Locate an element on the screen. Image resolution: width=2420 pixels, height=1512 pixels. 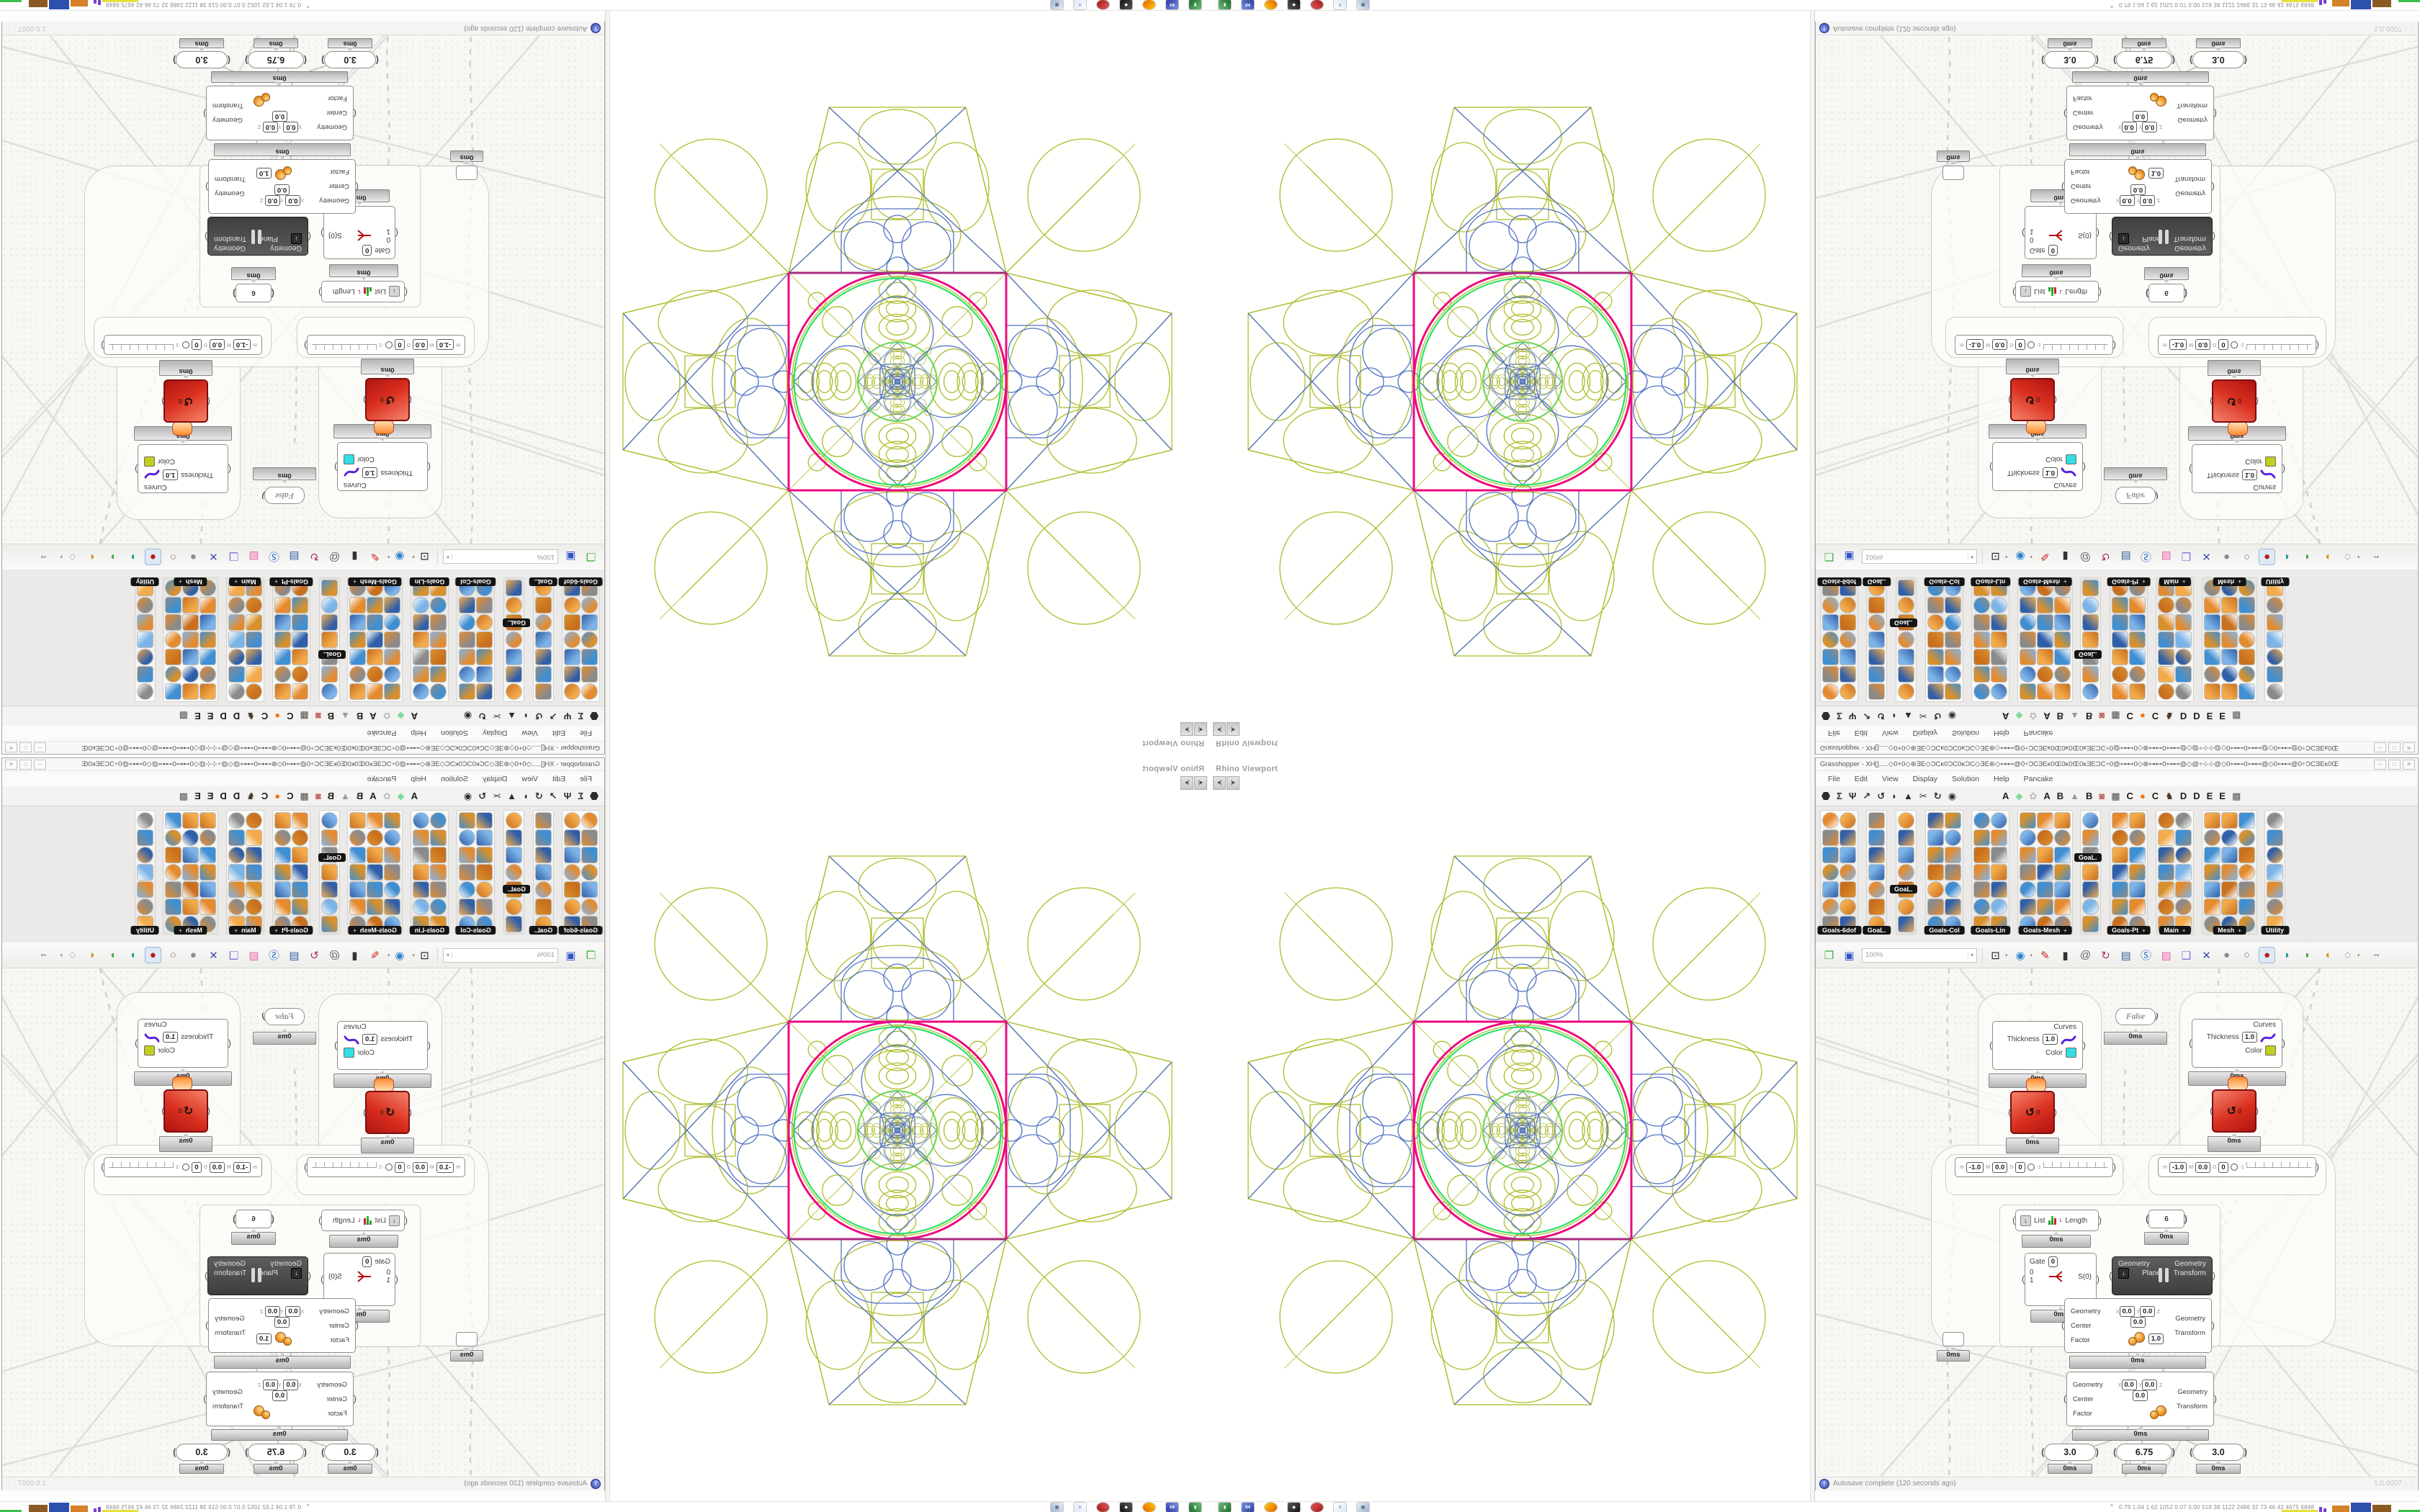
slider-knob is located at coordinates (2031, 1167).